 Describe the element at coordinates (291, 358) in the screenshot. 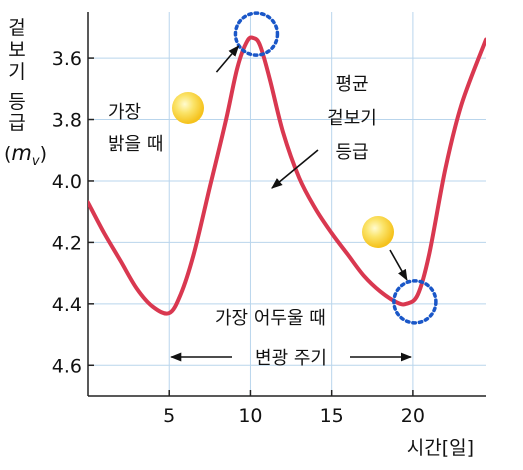

I see `period-label: 변광 주기` at that location.